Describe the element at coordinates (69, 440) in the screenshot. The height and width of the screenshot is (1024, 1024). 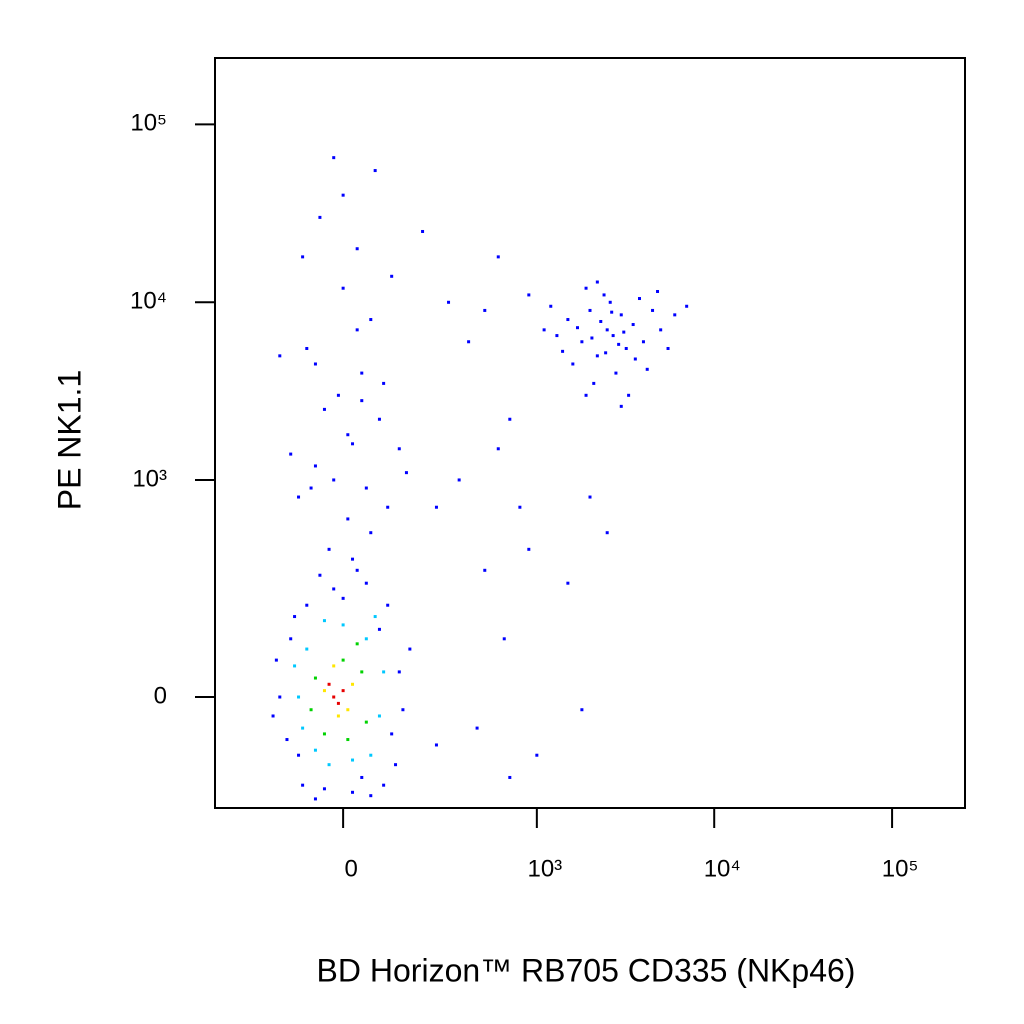
I see `y-axis-title: PE NK1.1` at that location.